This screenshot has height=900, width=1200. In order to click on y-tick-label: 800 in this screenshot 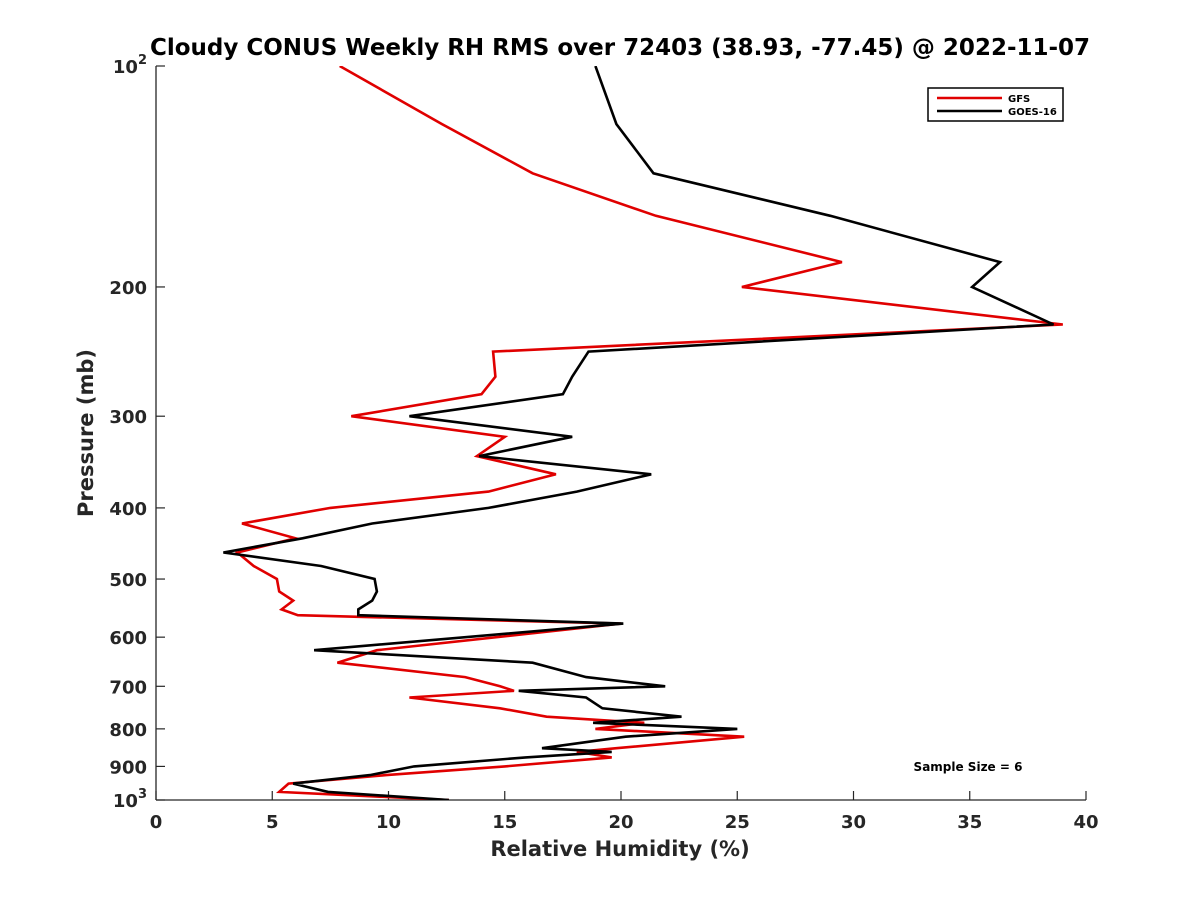, I will do `click(128, 730)`.